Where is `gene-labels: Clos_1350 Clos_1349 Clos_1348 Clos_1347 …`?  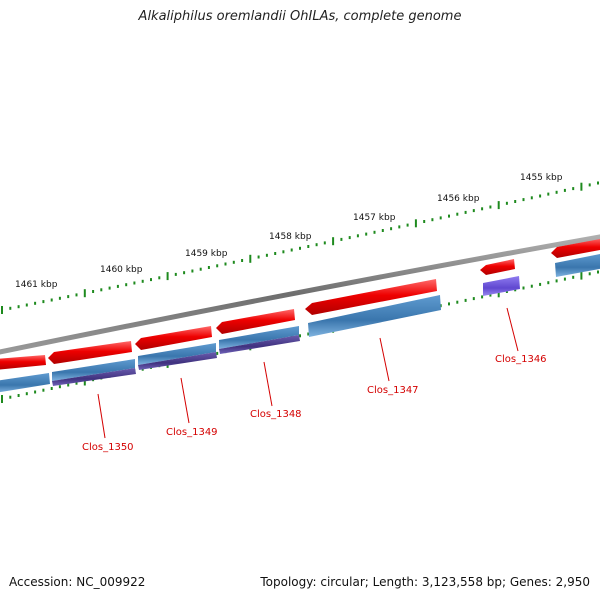
gene-labels: Clos_1350 Clos_1349 Clos_1348 Clos_1347 … is located at coordinates (314, 403).